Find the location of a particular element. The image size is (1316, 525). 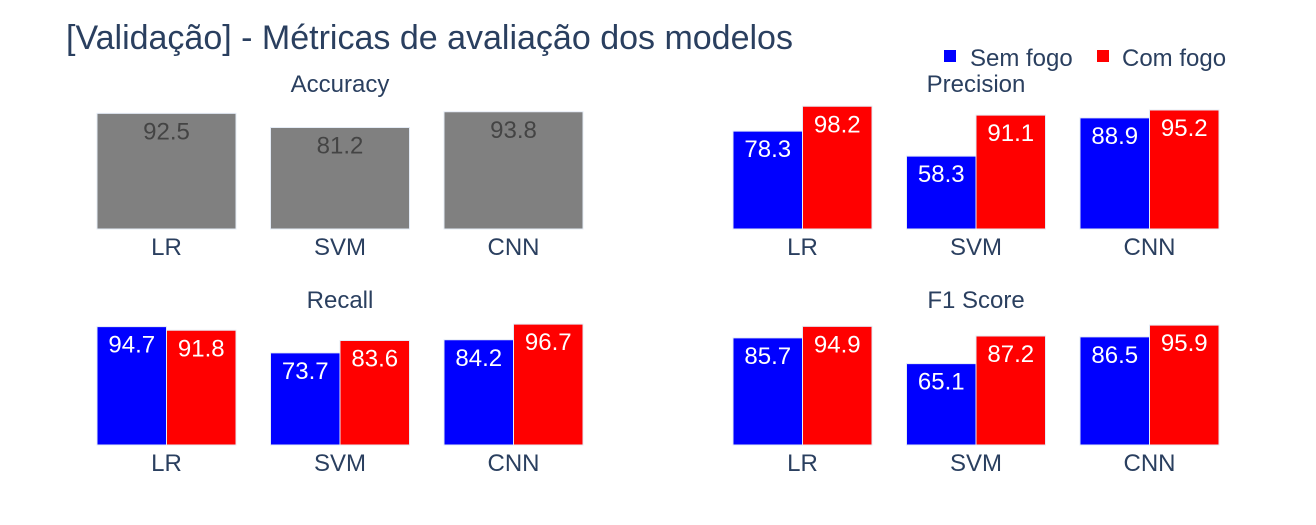

data-label: 83.6 is located at coordinates (374, 359).